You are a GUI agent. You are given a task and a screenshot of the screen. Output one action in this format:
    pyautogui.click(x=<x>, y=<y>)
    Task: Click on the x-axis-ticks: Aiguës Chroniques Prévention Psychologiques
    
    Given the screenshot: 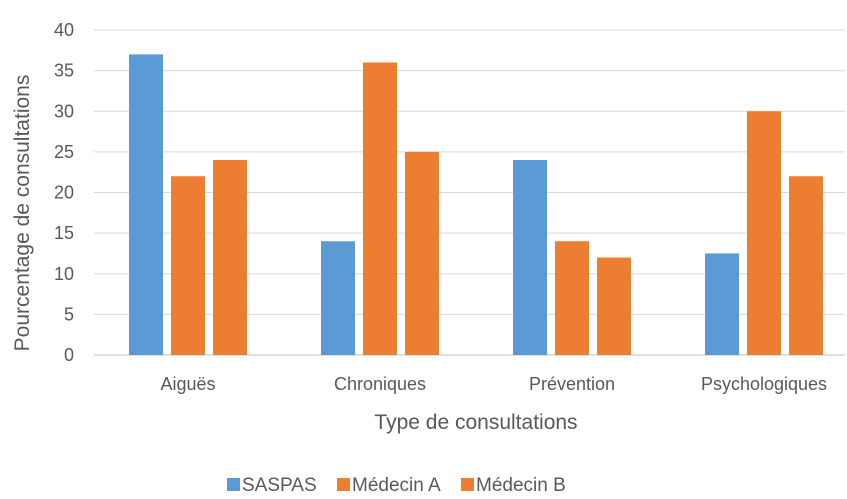 What is the action you would take?
    pyautogui.click(x=493, y=384)
    